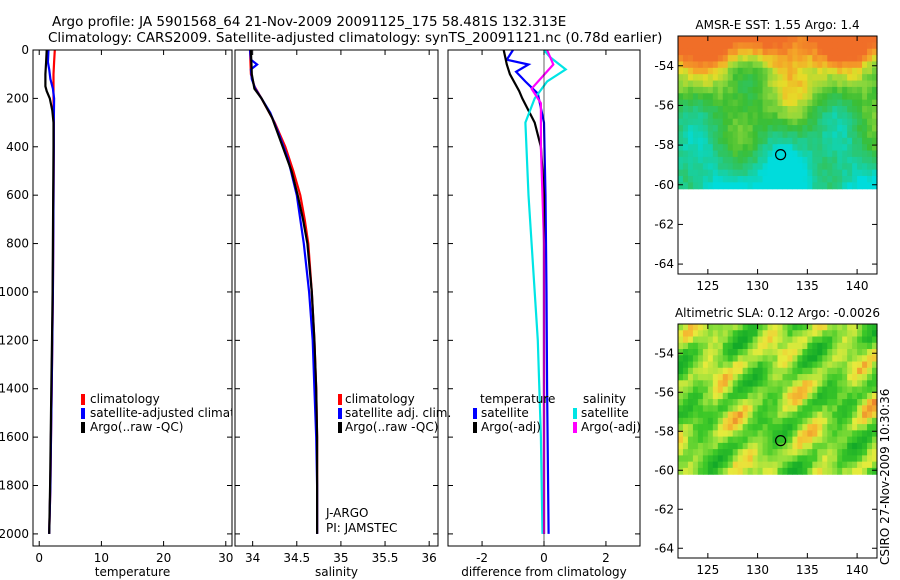  What do you see at coordinates (14, 292) in the screenshot?
I see `temperature-ytick-label: 1000` at bounding box center [14, 292].